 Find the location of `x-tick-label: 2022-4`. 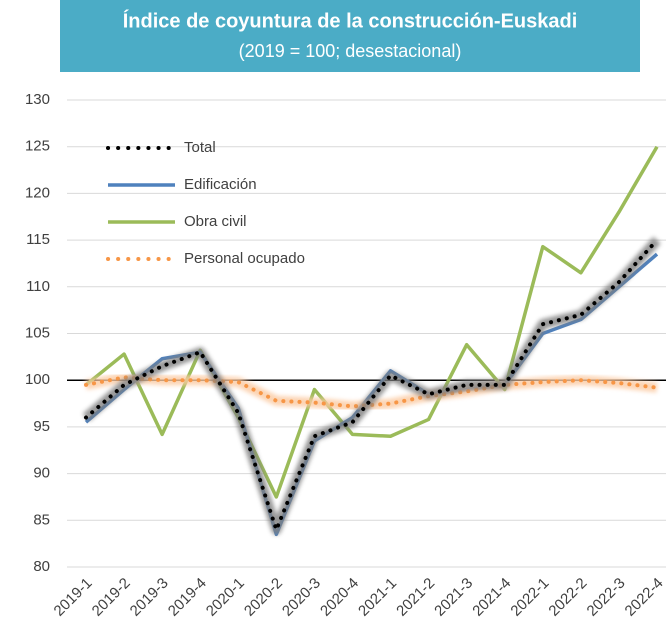

x-tick-label: 2022-4 is located at coordinates (644, 597).